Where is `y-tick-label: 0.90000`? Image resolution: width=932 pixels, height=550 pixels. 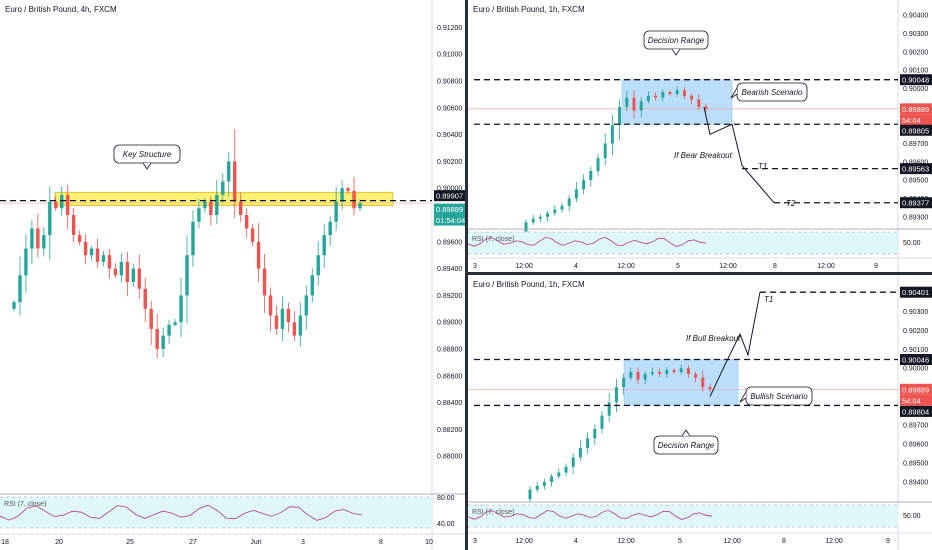 y-tick-label: 0.90000 is located at coordinates (915, 369).